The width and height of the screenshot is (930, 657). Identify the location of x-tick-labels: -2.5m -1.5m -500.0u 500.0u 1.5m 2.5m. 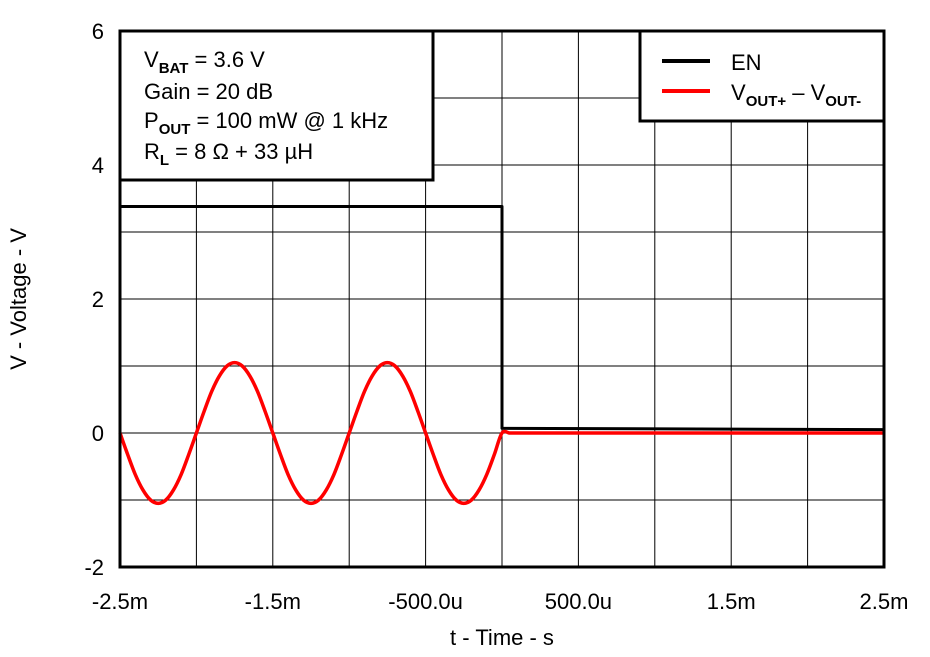
(500, 601).